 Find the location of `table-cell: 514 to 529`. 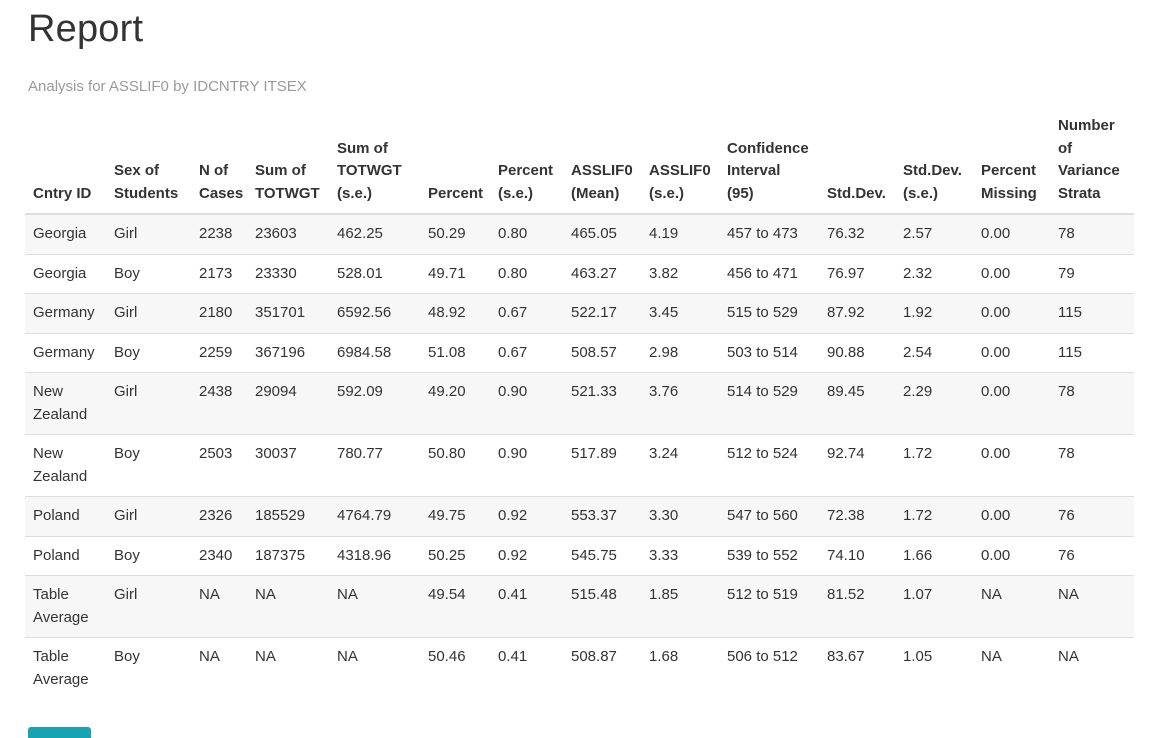

table-cell: 514 to 529 is located at coordinates (769, 403).